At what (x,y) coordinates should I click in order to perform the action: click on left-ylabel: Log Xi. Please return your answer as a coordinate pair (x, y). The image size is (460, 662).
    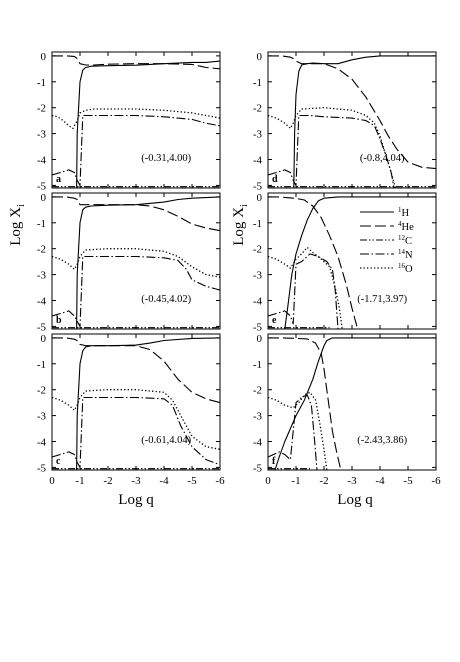
    Looking at the image, I should click on (17, 225).